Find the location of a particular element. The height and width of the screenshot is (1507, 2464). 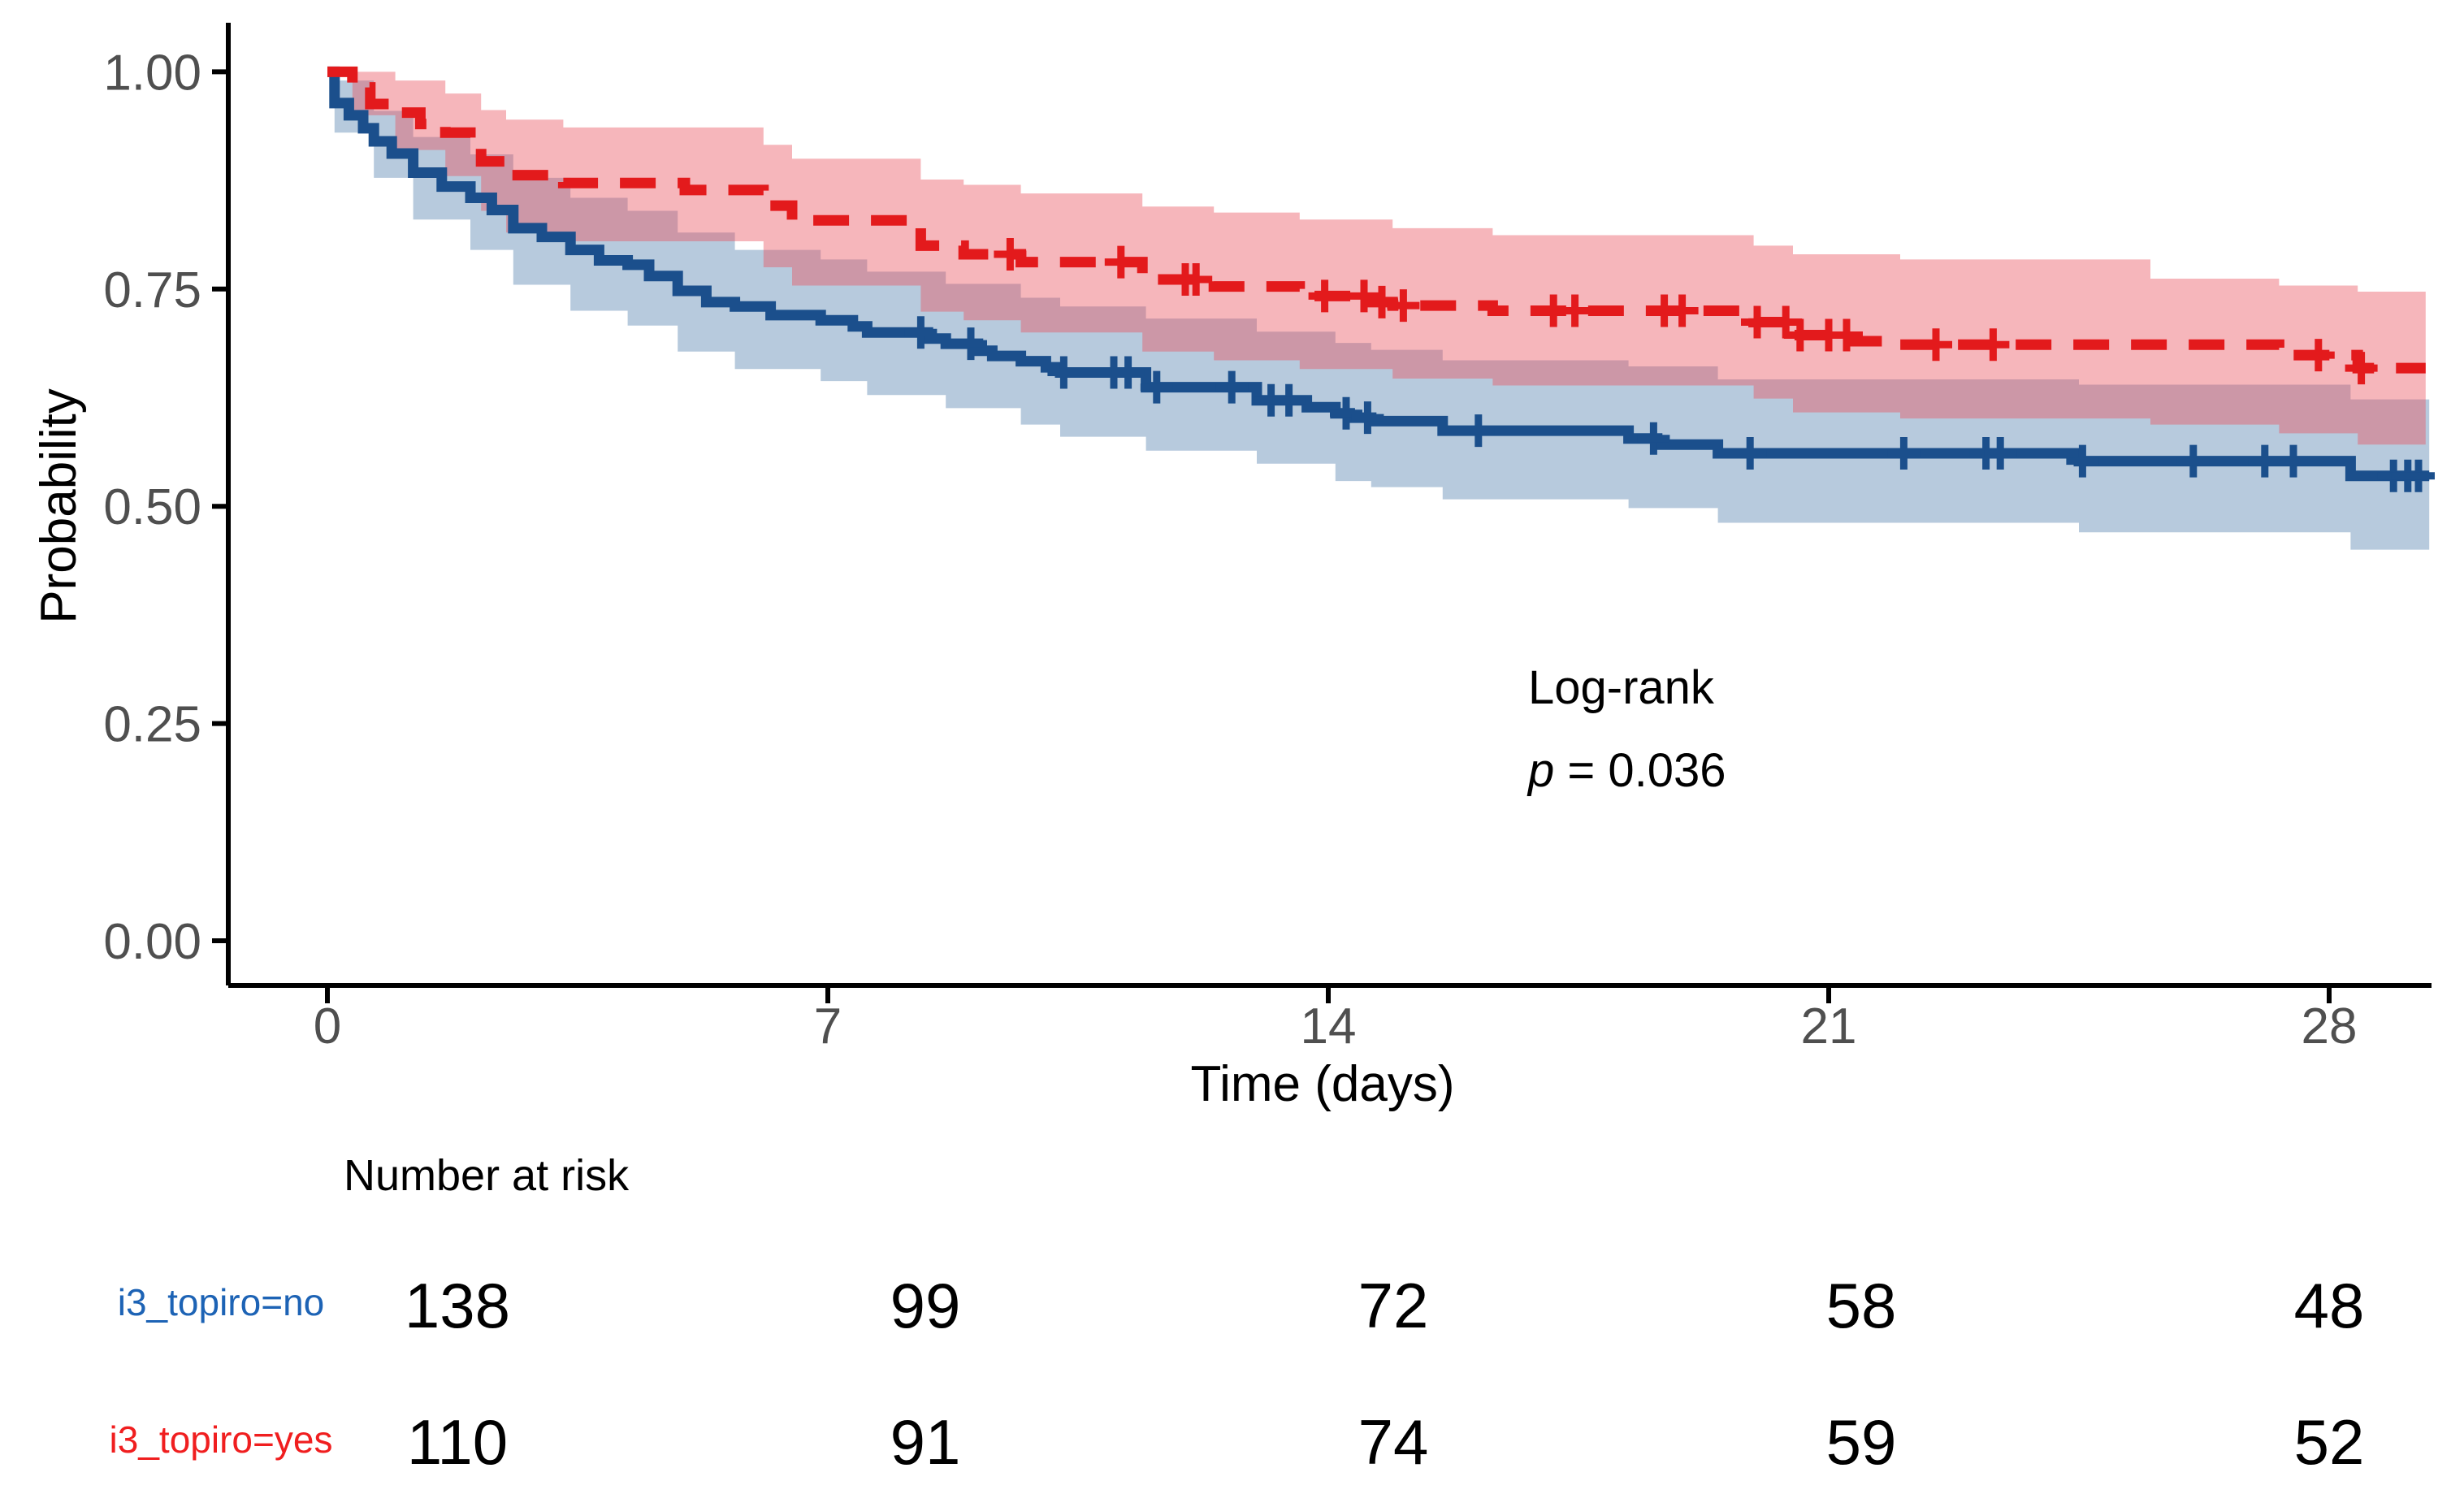

risk-count: 99 is located at coordinates (926, 1305).